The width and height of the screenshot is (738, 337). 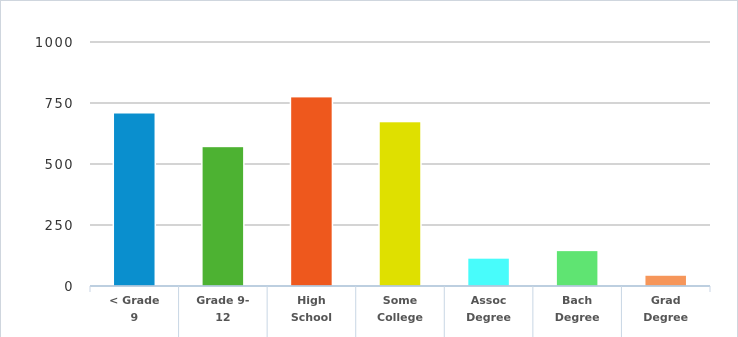 I want to click on y-tick-label-250: 250, so click(x=59, y=226).